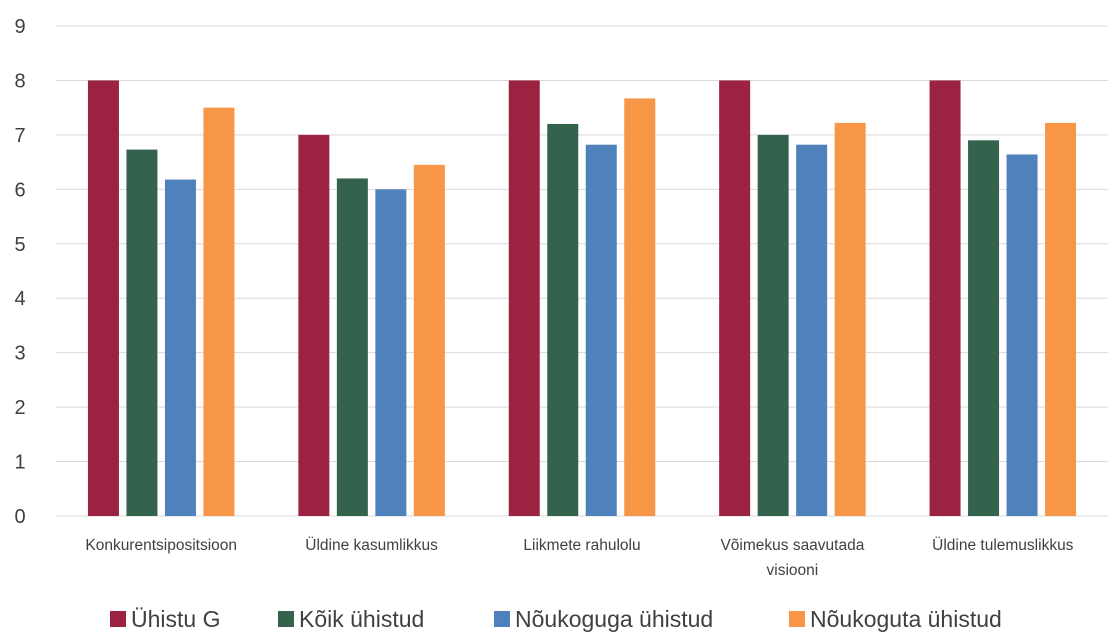 Image resolution: width=1108 pixels, height=636 pixels. Describe the element at coordinates (161, 545) in the screenshot. I see `x-tick-label: Konkurentsipositsioon` at that location.